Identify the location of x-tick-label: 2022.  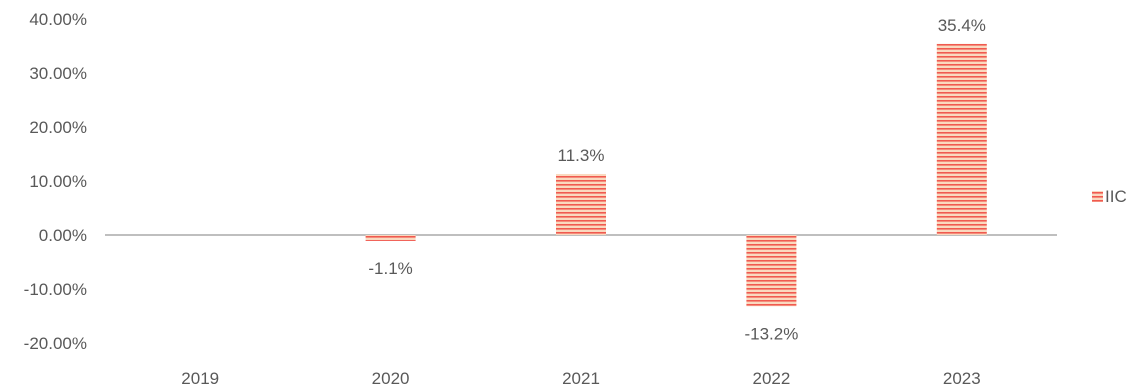
(771, 378).